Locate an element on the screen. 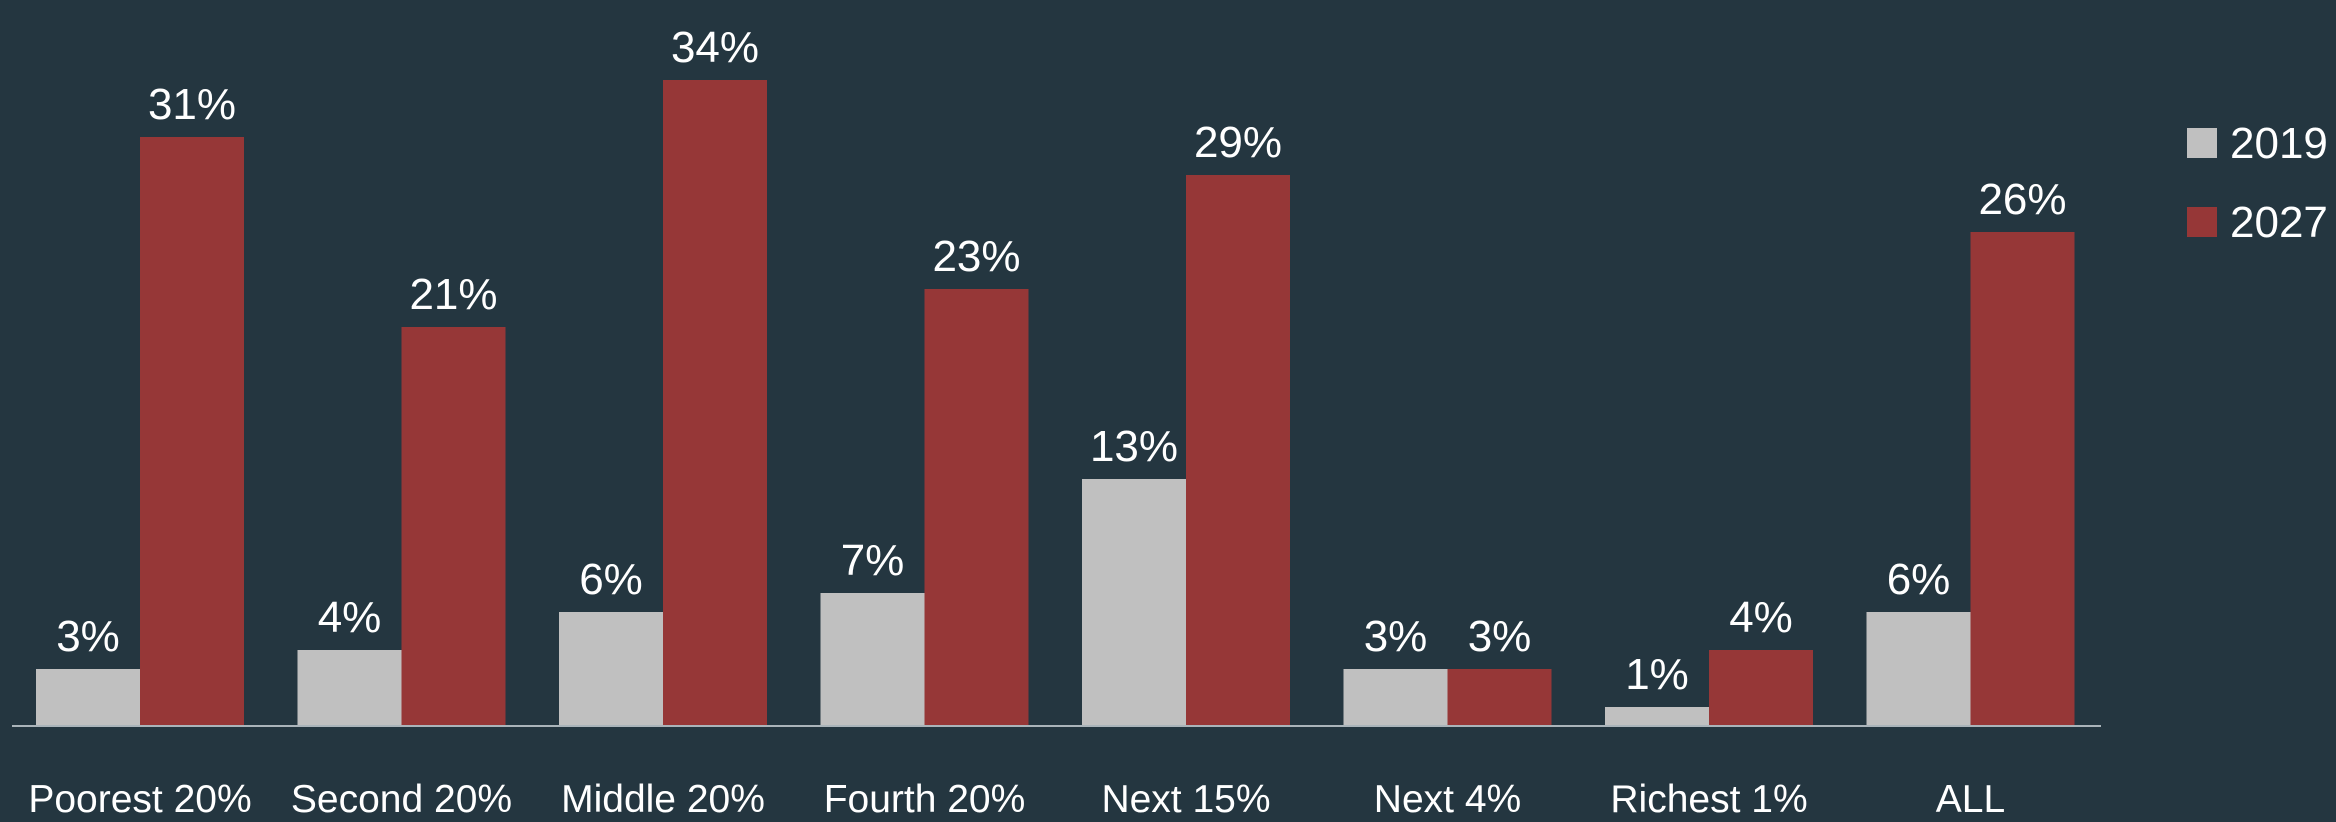  legend-label: 2027 is located at coordinates (2279, 222).